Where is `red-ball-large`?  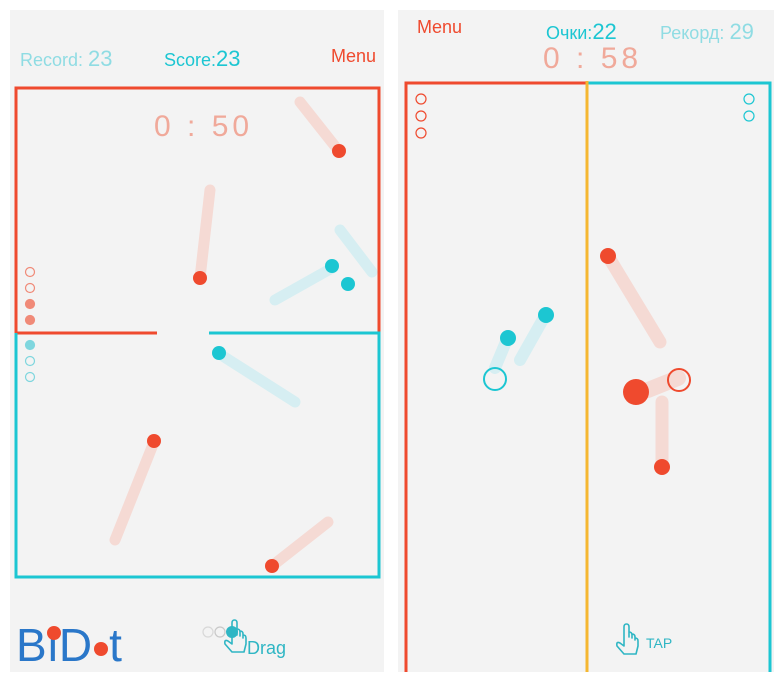 red-ball-large is located at coordinates (636, 392).